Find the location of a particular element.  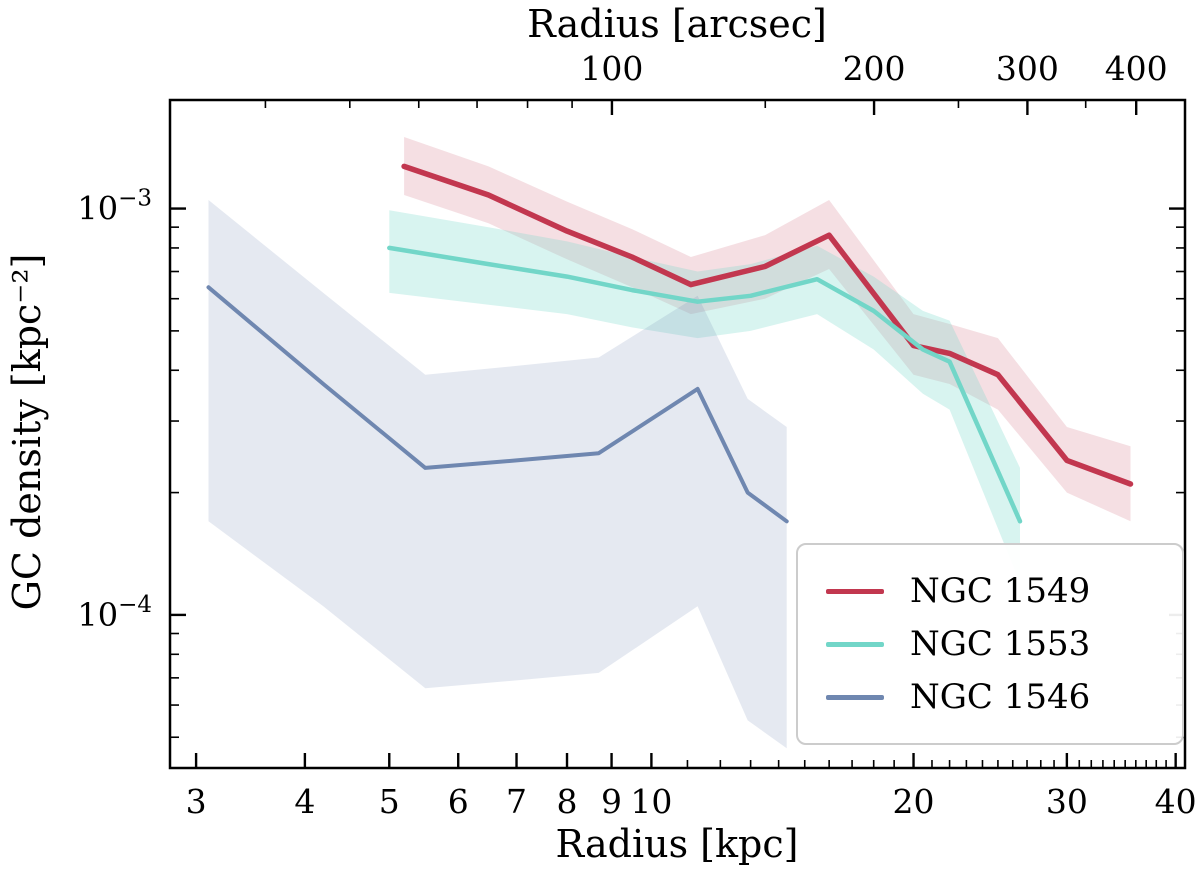

top-tick-label: 300 is located at coordinates (1027, 68).